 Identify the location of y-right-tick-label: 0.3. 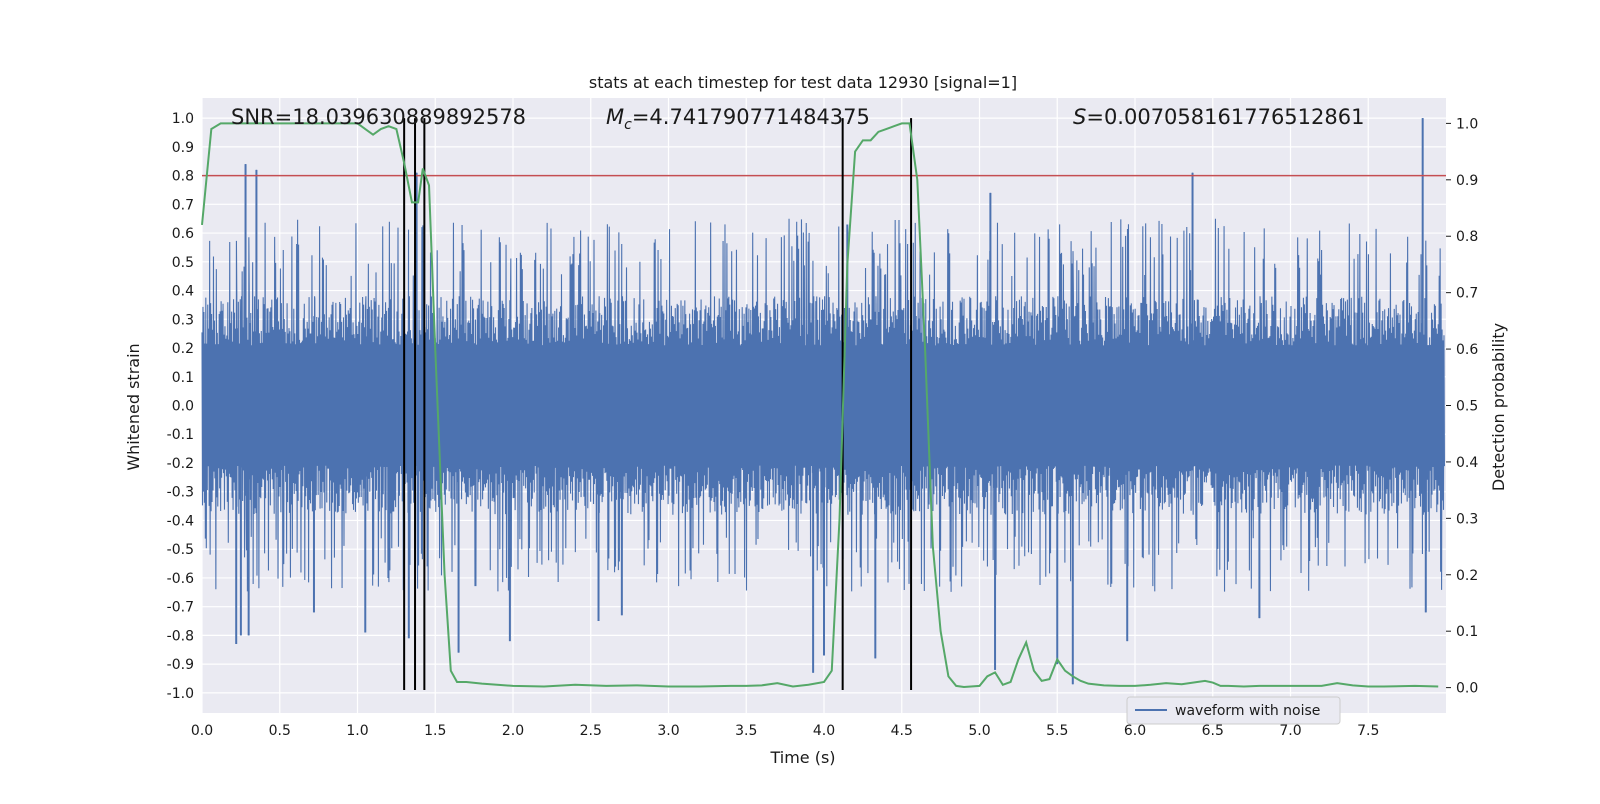
(1467, 519).